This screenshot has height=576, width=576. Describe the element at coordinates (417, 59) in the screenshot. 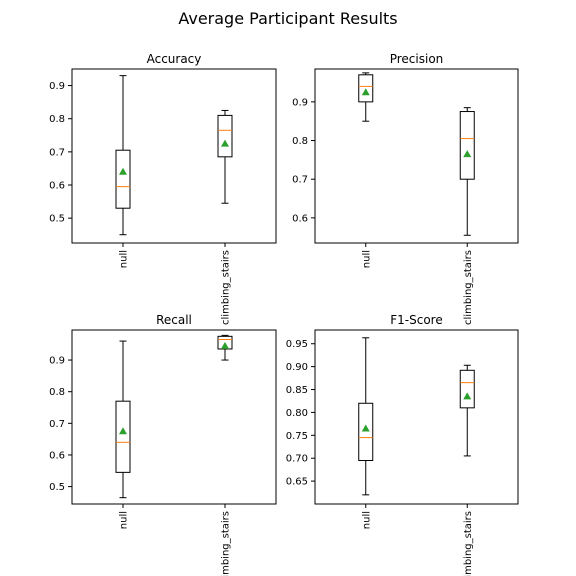

I see `subplot-title: Precision` at that location.